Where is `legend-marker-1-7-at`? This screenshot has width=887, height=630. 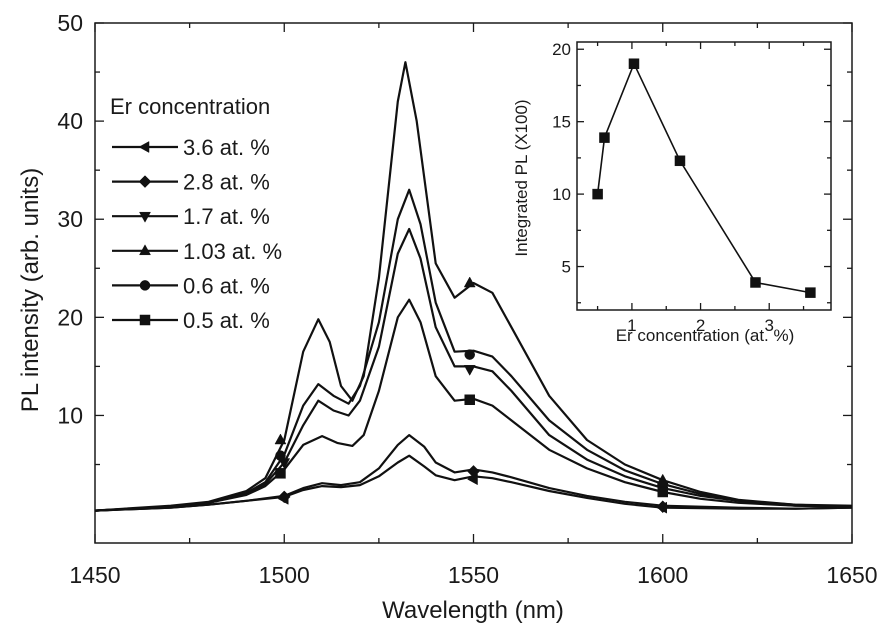
legend-marker-1-7-at is located at coordinates (145, 217).